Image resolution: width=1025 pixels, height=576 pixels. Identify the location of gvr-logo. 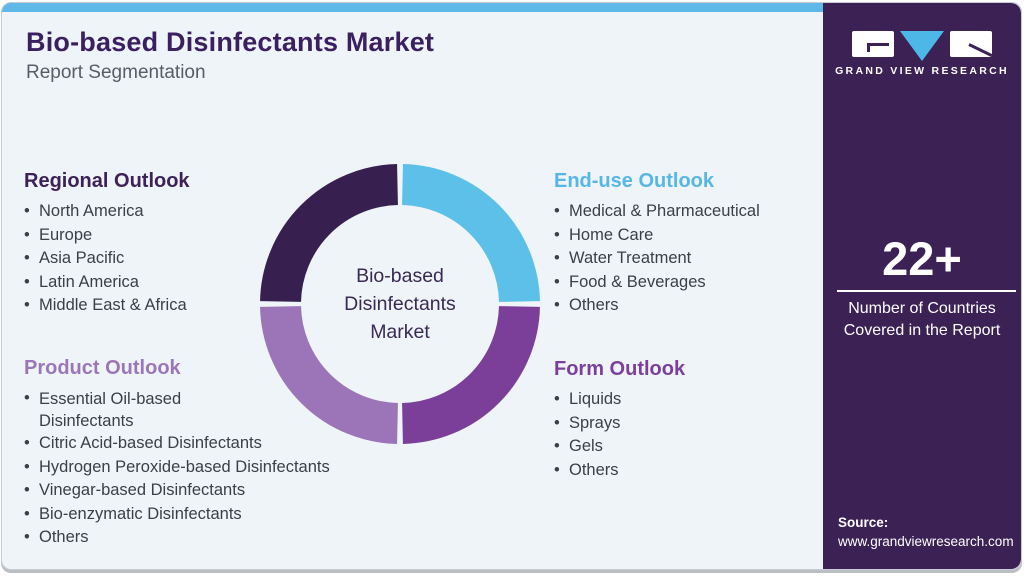
(922, 46).